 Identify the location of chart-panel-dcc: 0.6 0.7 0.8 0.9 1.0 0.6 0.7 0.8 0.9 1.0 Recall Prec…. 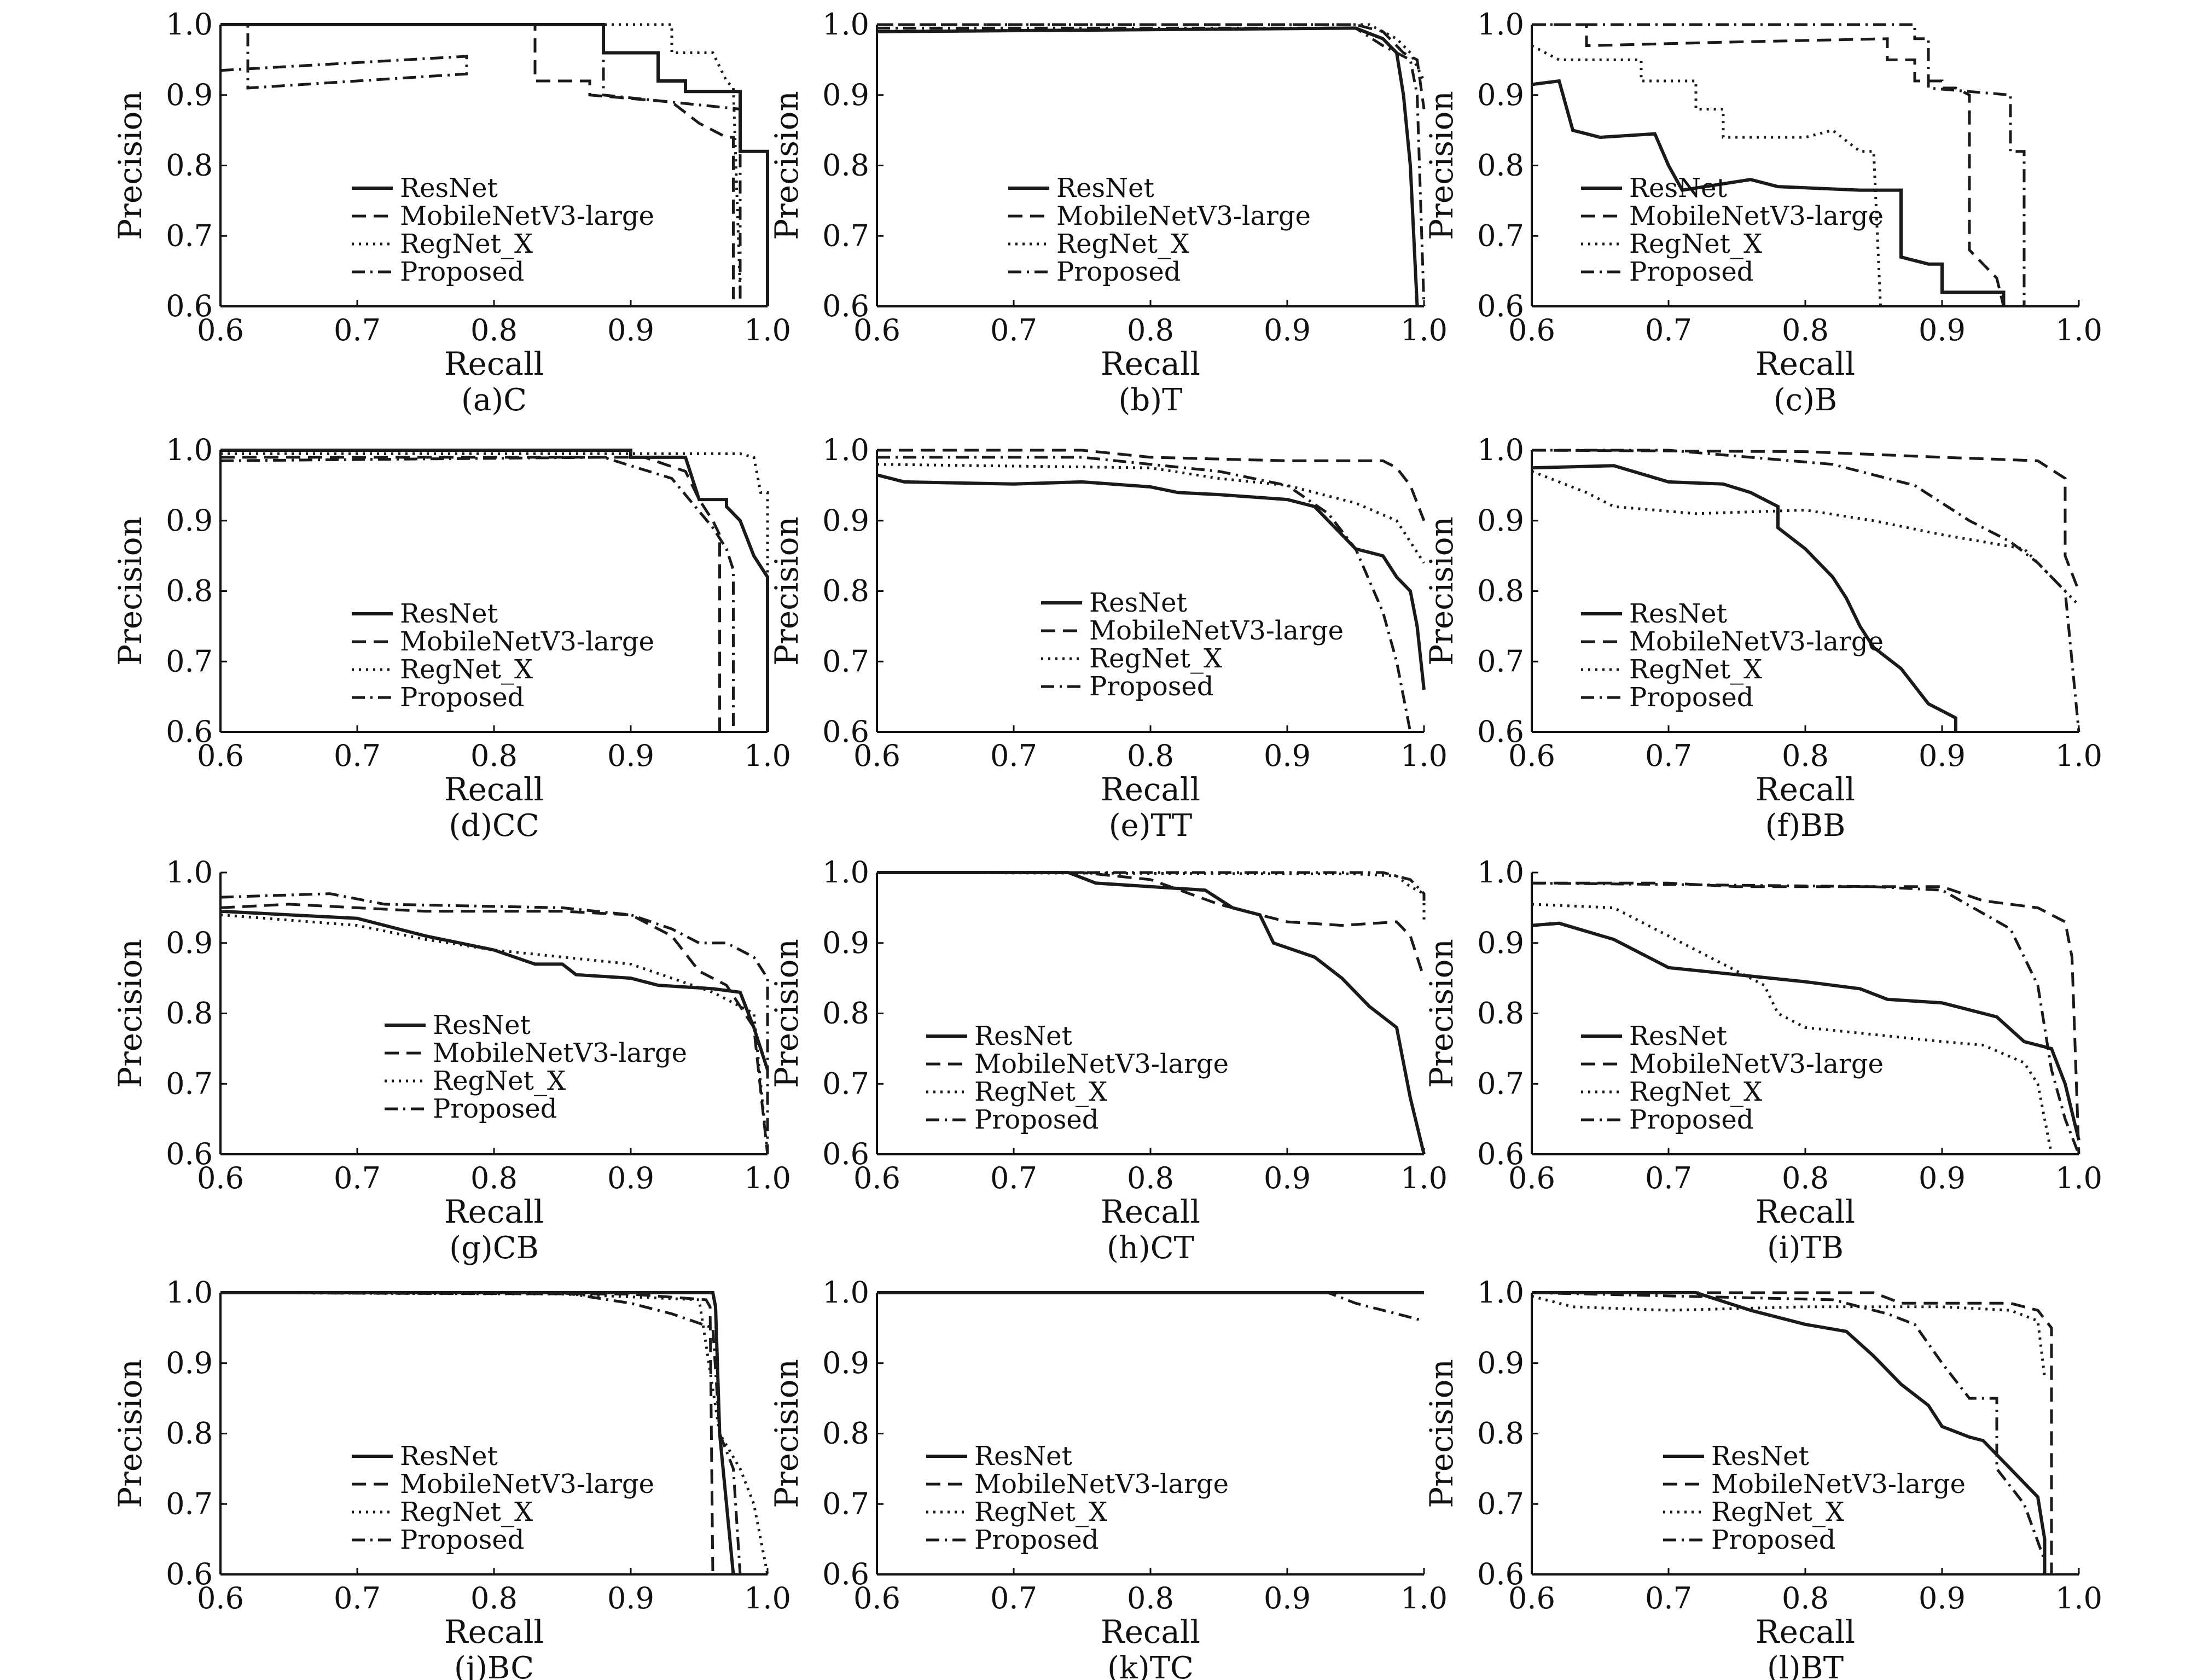
(451, 638).